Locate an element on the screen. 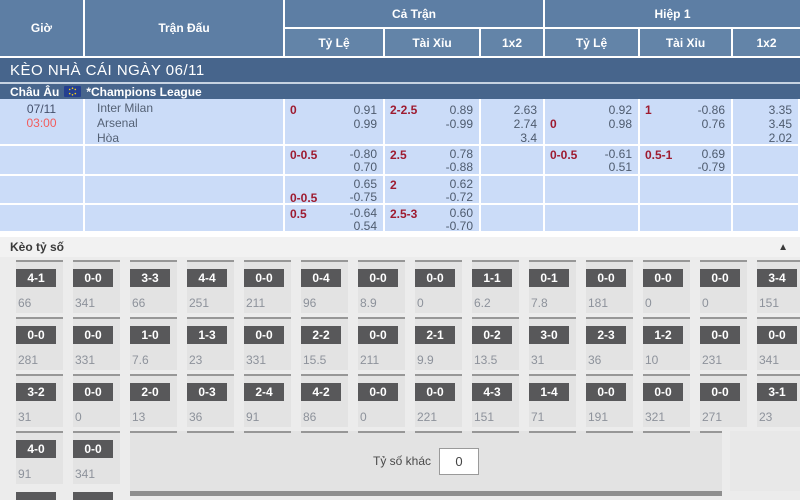 Image resolution: width=800 pixels, height=500 pixels. score-odds: 151 is located at coordinates (484, 417).